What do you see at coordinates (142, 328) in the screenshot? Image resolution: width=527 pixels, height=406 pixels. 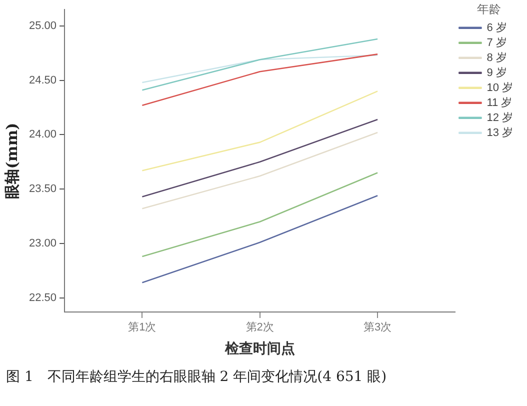 I see `x-tick-label: 第1次` at bounding box center [142, 328].